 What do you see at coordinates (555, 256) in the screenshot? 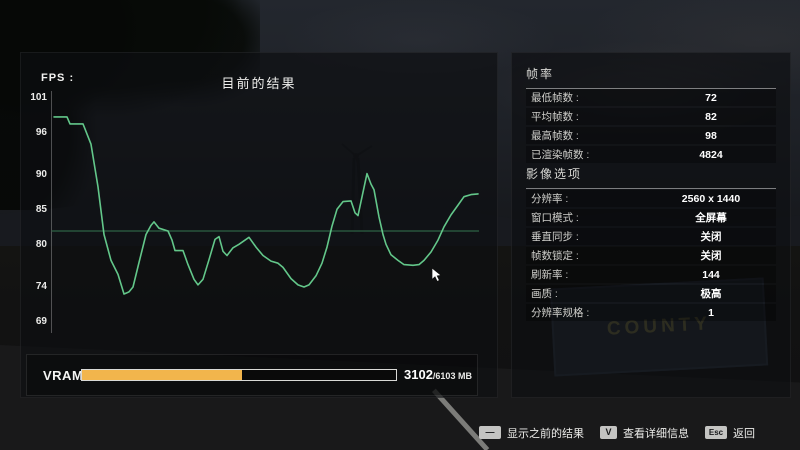
I see `stat-label: 帧数锁定 :` at bounding box center [555, 256].